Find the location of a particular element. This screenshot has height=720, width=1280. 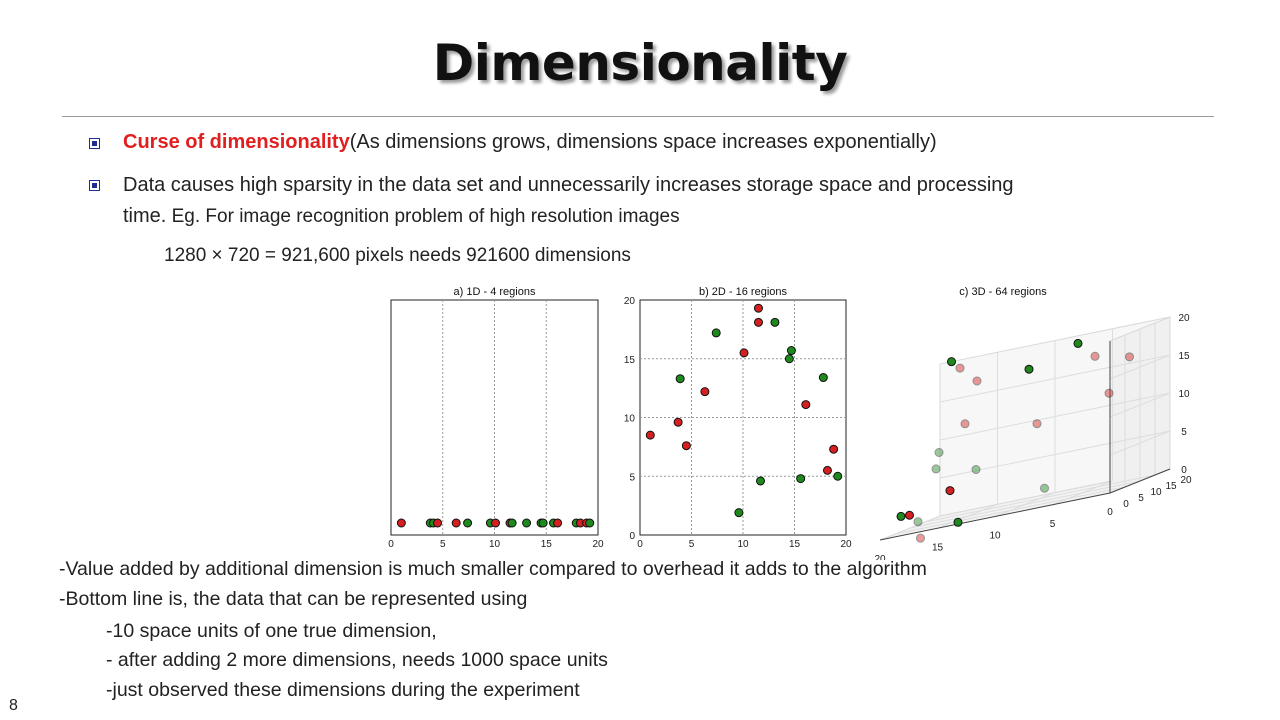

chart-c-y-tick: 5 is located at coordinates (1141, 498).